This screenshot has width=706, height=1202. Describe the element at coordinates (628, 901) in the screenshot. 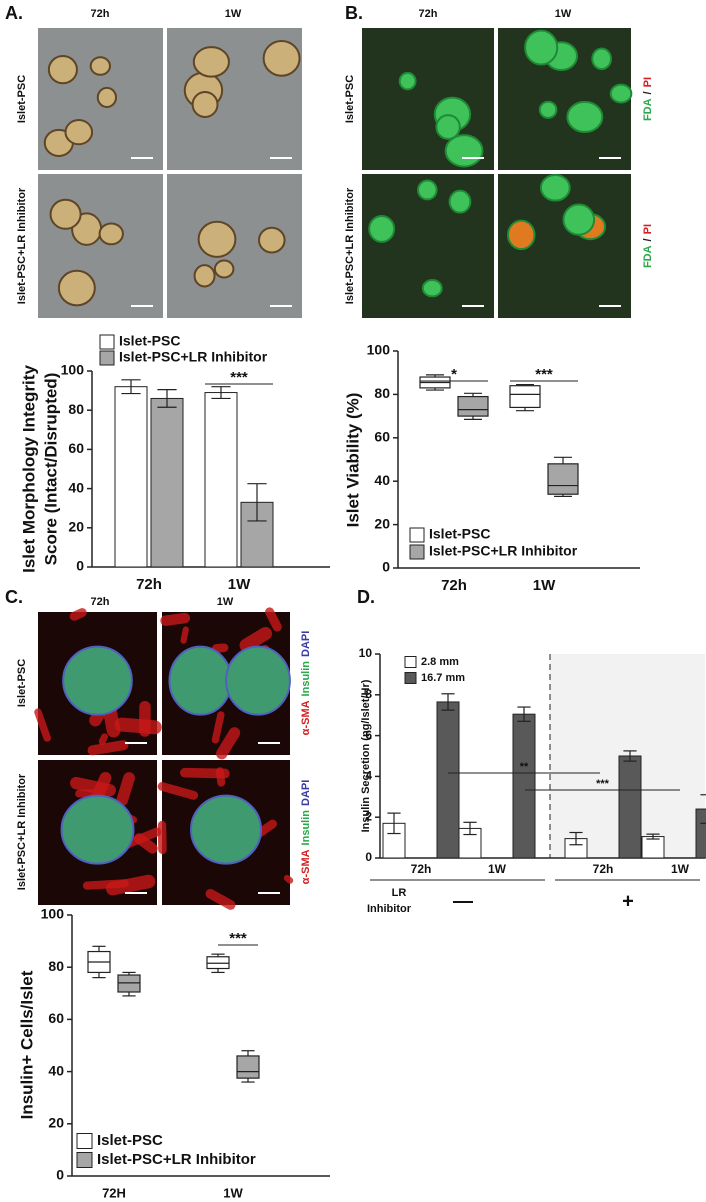

I see `group-label: +` at that location.